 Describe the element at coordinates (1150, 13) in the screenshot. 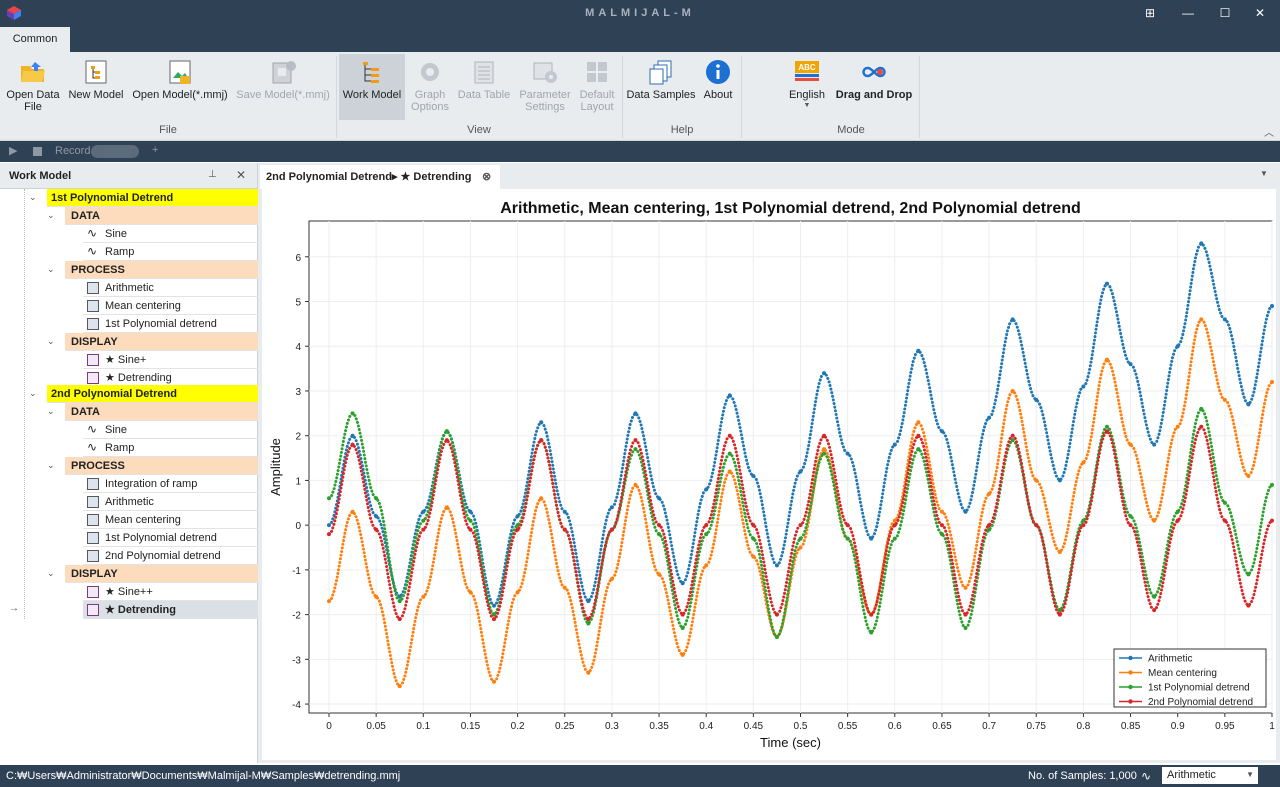

I see `restore-layout-icon: ⊞` at that location.